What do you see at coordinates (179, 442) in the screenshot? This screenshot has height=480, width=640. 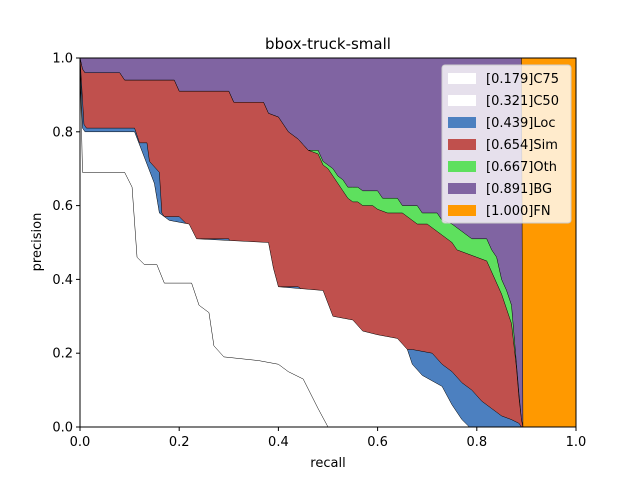 I see `x-tick-label: 0.2` at bounding box center [179, 442].